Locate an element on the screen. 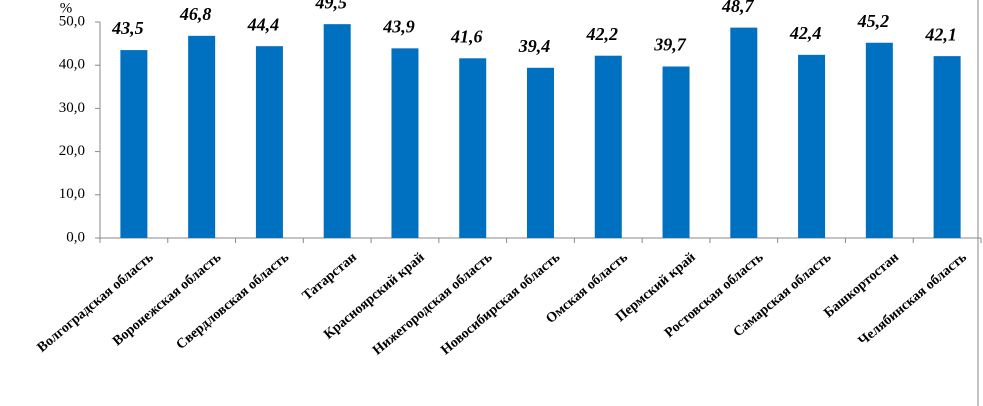 The image size is (983, 406). value-label: 42,2 is located at coordinates (602, 34).